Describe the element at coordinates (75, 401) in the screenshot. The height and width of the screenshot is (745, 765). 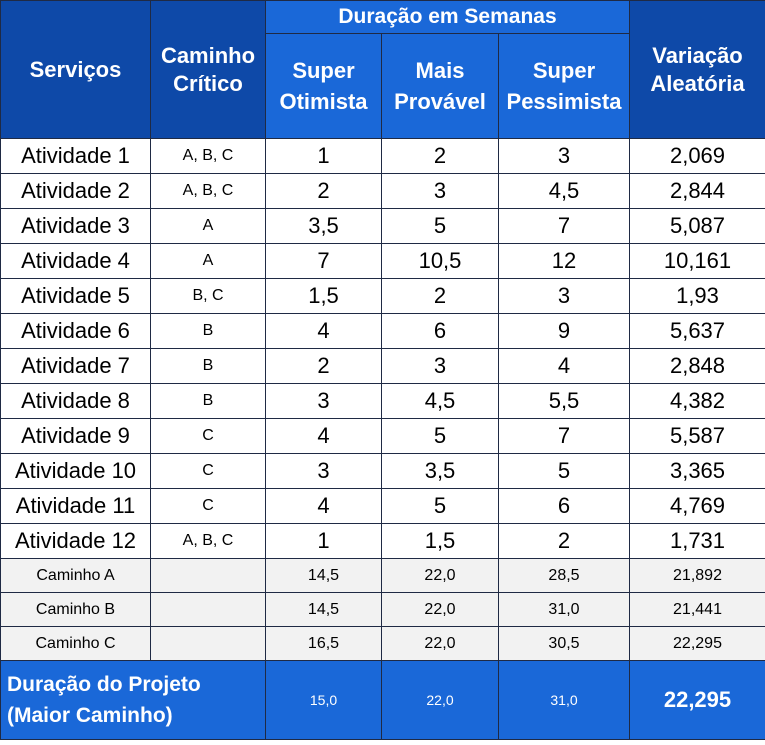
I see `activity-name: Atividade 8` at that location.